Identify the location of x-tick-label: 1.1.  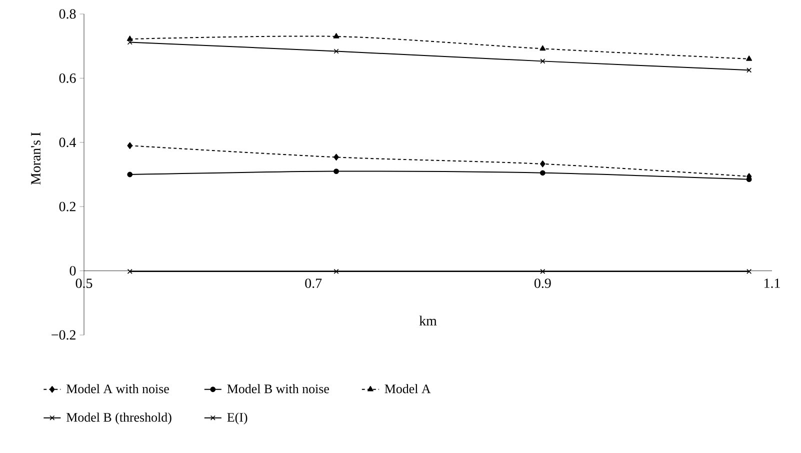
(772, 283).